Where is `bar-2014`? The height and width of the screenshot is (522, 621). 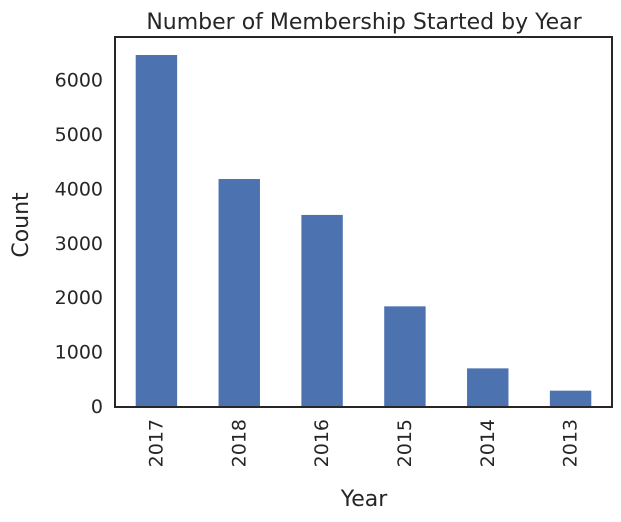
bar-2014 is located at coordinates (488, 387).